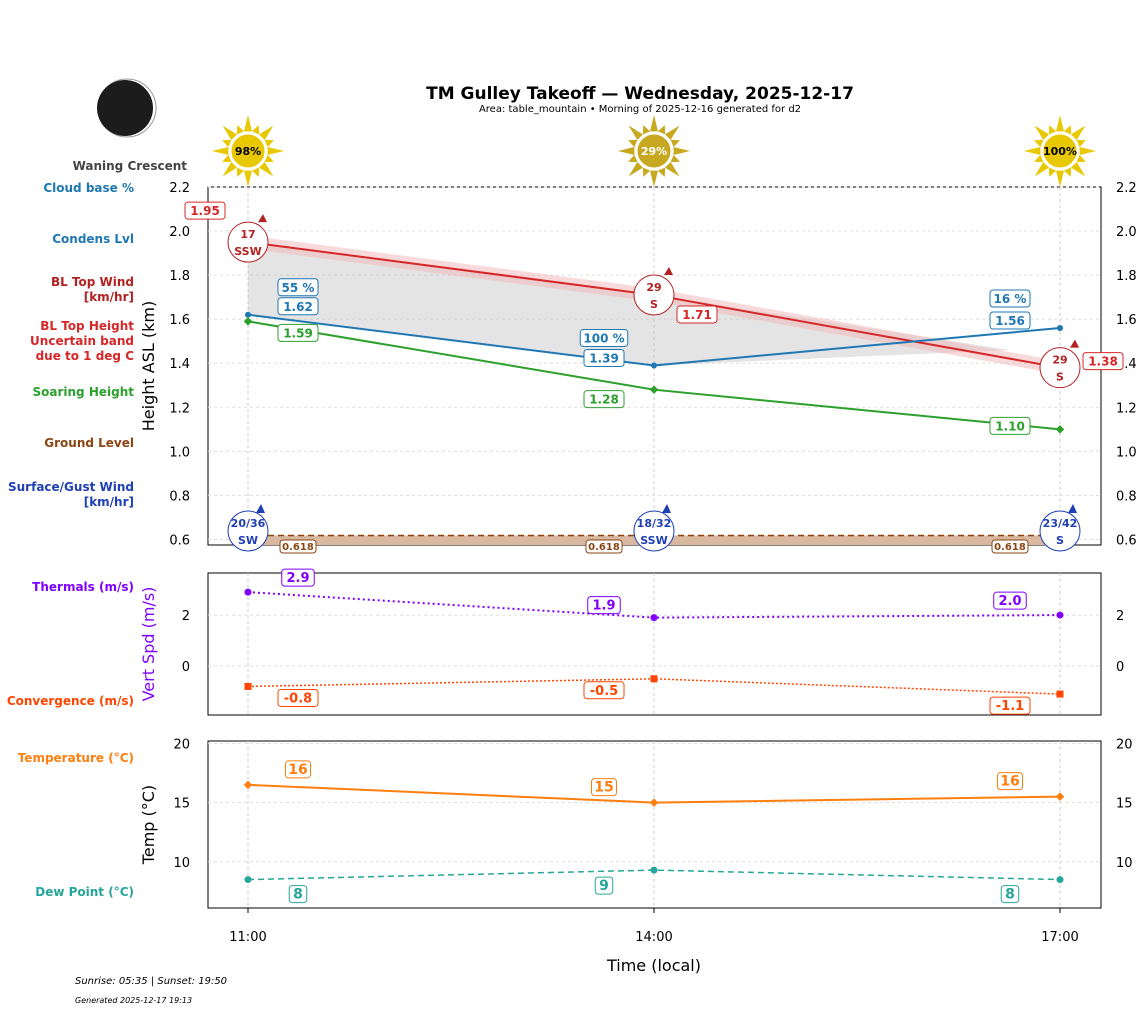  What do you see at coordinates (71, 487) in the screenshot?
I see `legend-label: Surface/Gust Wind` at bounding box center [71, 487].